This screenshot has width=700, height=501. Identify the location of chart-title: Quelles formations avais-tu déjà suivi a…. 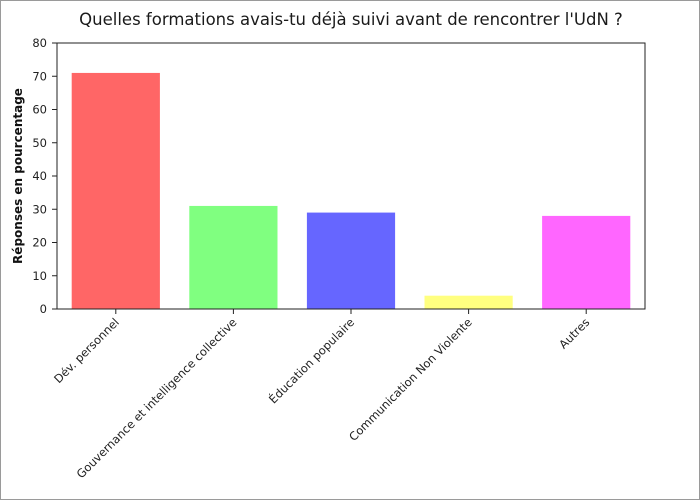
(351, 19).